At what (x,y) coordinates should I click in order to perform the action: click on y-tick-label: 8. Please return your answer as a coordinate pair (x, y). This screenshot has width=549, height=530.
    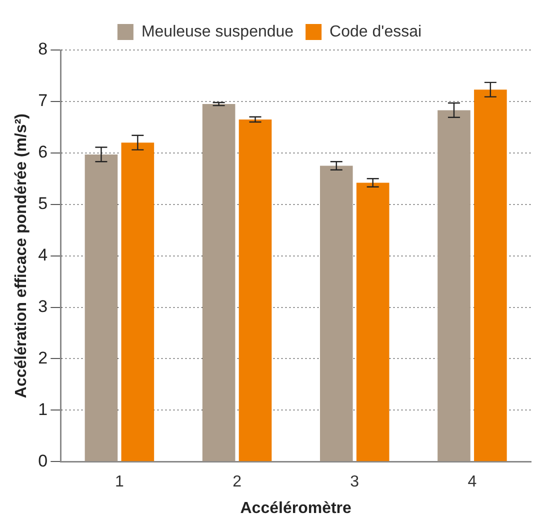
    Looking at the image, I should click on (43, 49).